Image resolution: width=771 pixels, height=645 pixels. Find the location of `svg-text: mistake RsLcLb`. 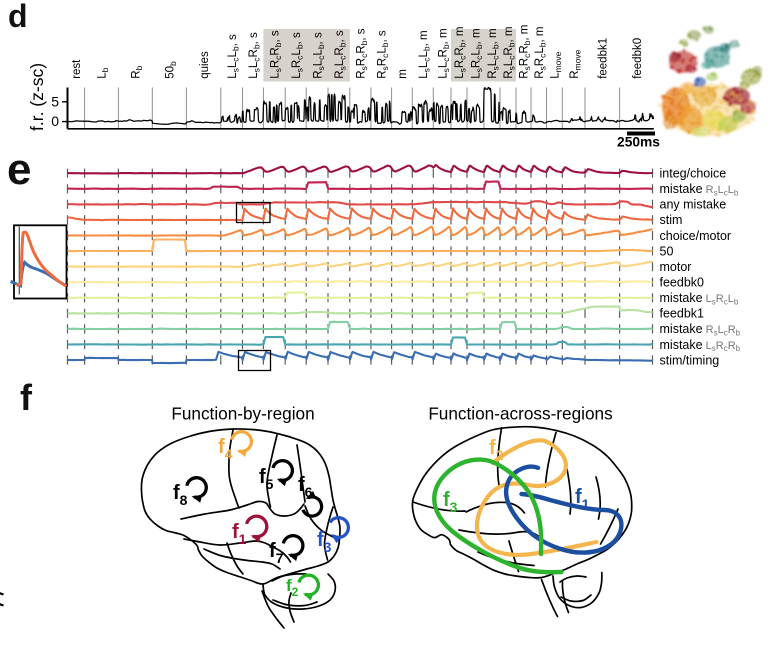

svg-text: mistake RsLcLb is located at coordinates (699, 189).